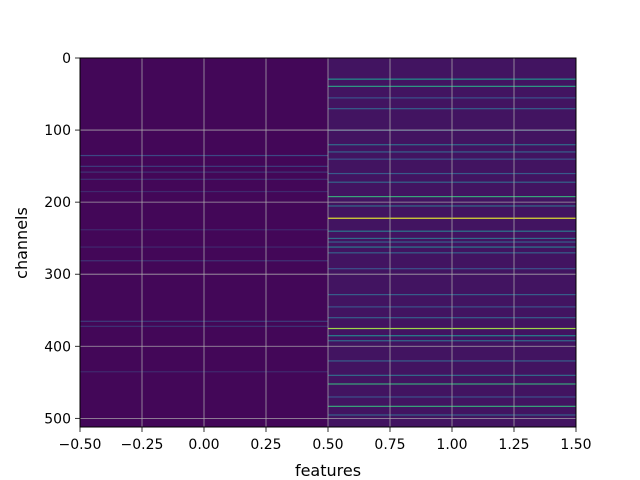 Image resolution: width=640 pixels, height=480 pixels. I want to click on x-tick-label: 1.50, so click(575, 445).